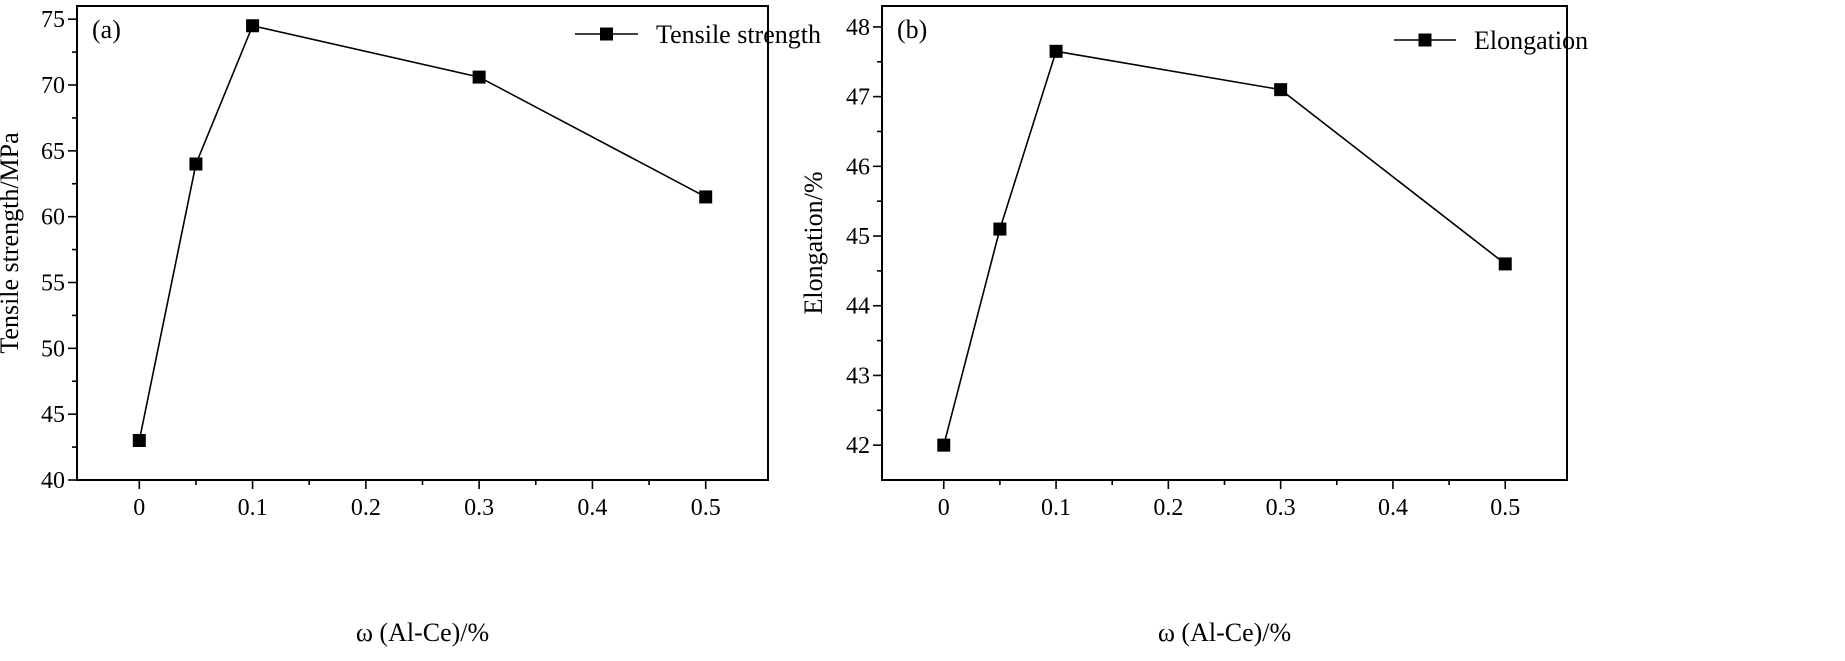 This screenshot has height=661, width=1845. Describe the element at coordinates (813, 243) in the screenshot. I see `y-axis-title: Elongation/%` at that location.